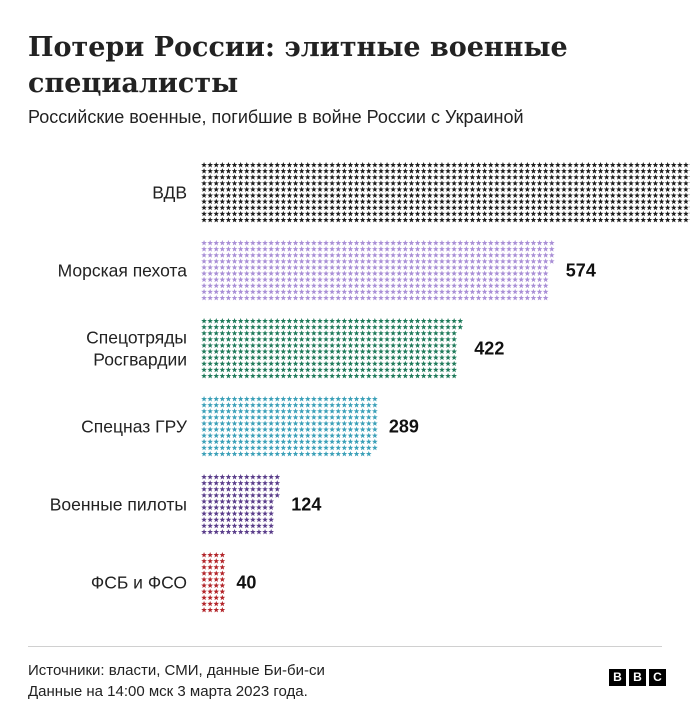  I want to click on value-label: 40, so click(246, 583).